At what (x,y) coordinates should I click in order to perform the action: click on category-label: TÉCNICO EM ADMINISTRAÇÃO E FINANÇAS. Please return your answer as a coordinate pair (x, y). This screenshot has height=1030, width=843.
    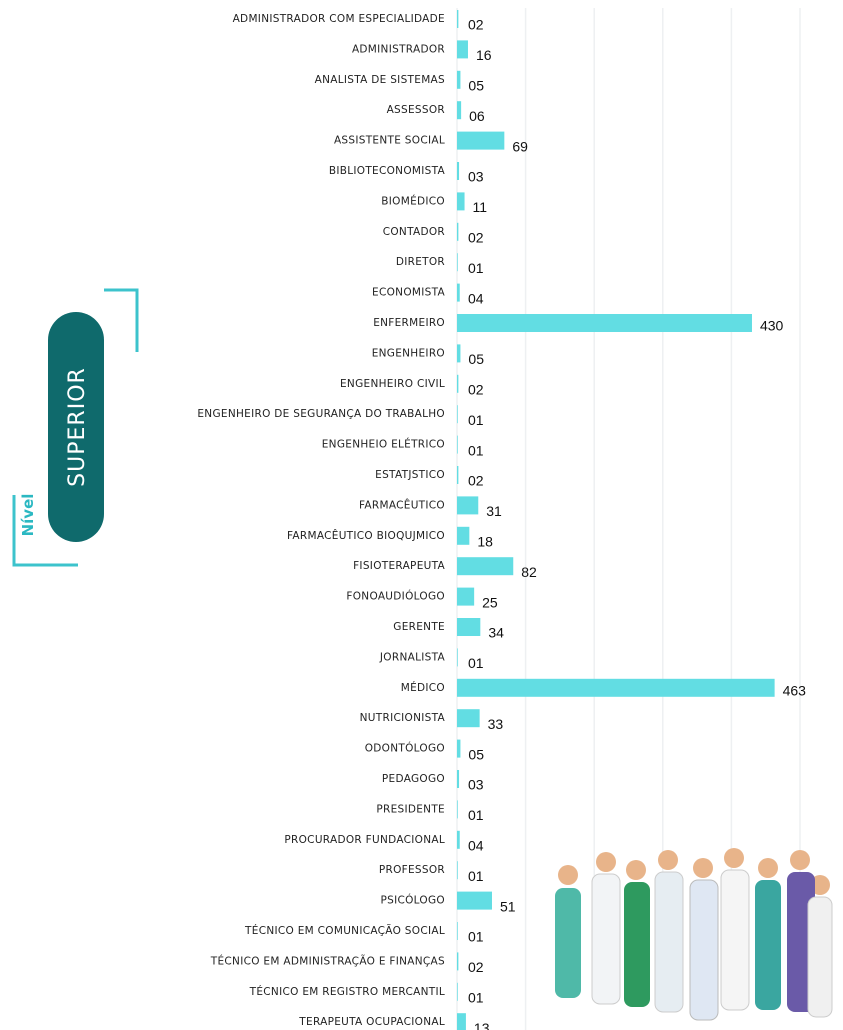
    Looking at the image, I should click on (327, 960).